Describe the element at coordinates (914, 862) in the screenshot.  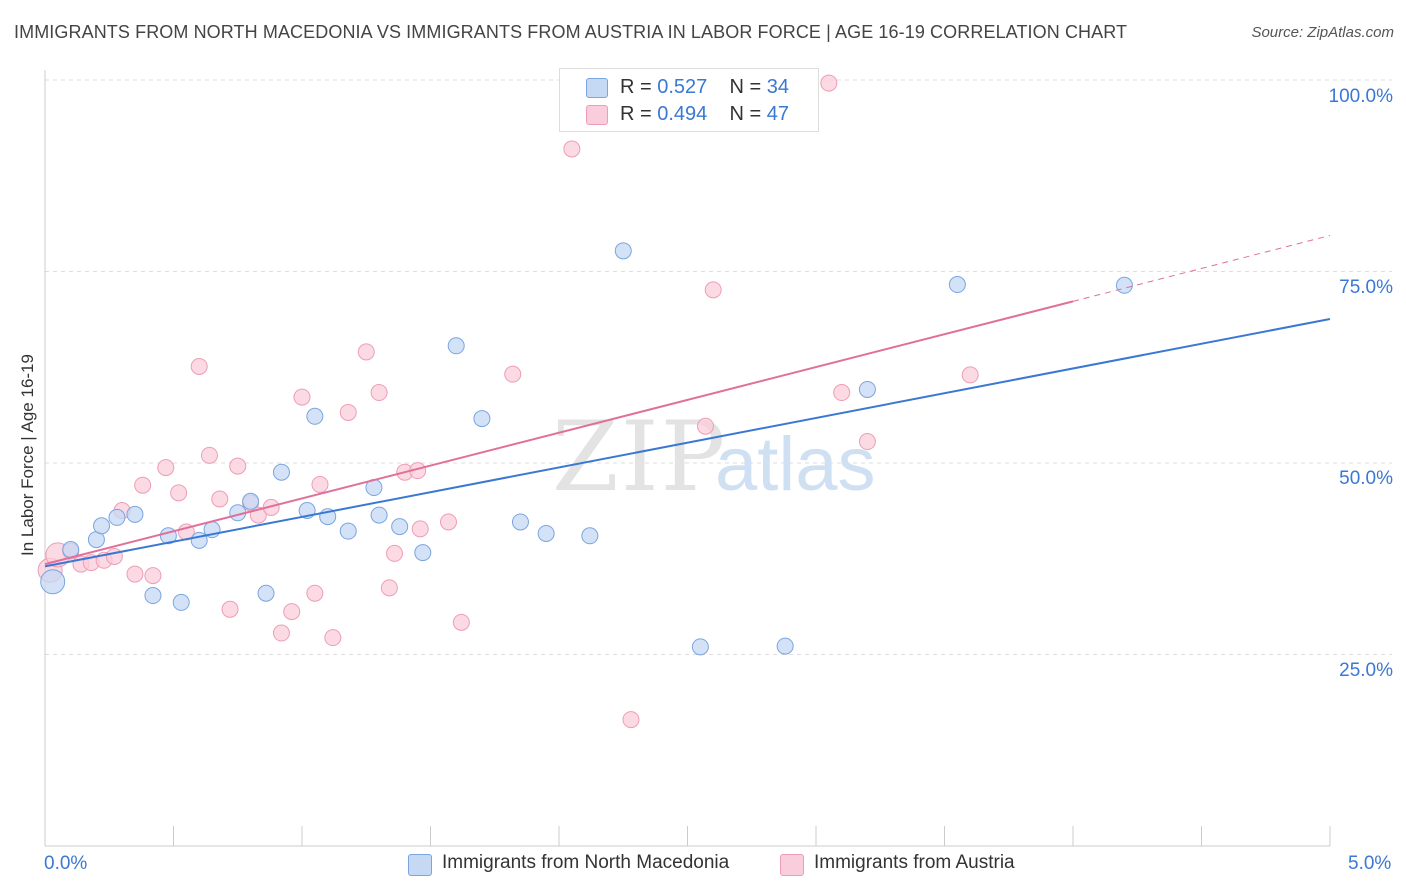
I see `bottom-legend-label: Immigrants from Austria` at that location.